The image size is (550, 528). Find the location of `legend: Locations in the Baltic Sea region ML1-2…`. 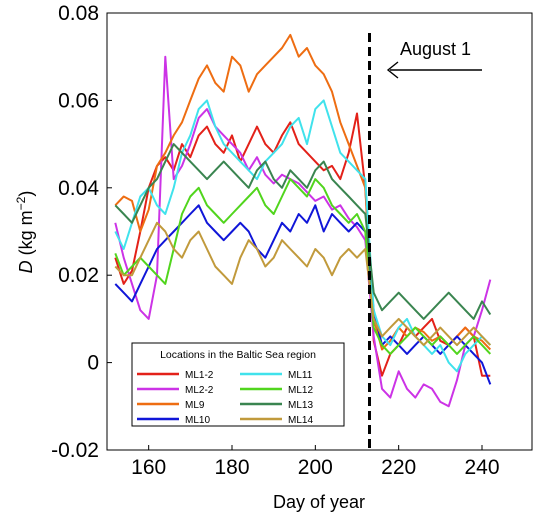

legend: Locations in the Baltic Sea region ML1-2… is located at coordinates (238, 384).